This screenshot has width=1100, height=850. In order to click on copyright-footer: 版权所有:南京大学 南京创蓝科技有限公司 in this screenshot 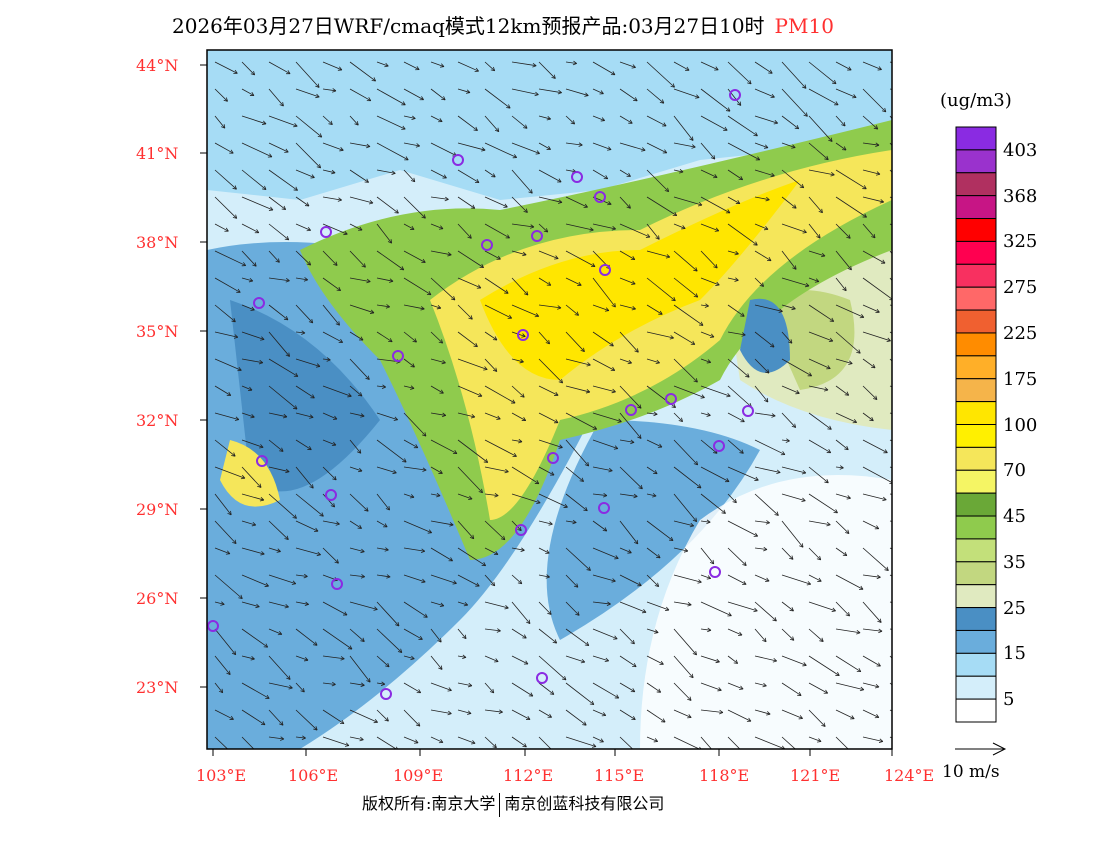, I will do `click(513, 803)`.